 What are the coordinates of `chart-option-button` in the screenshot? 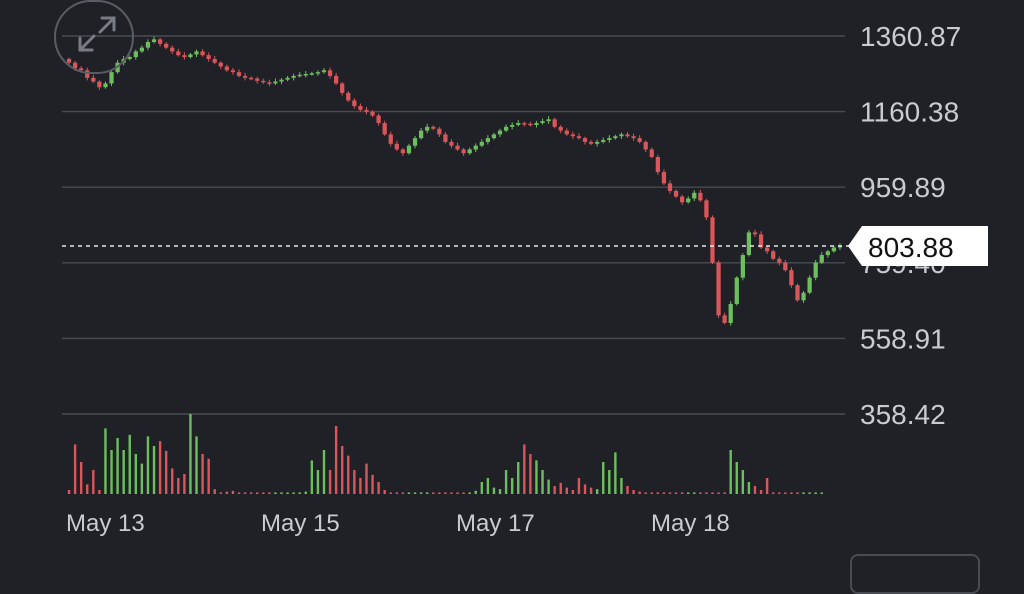 It's located at (915, 574).